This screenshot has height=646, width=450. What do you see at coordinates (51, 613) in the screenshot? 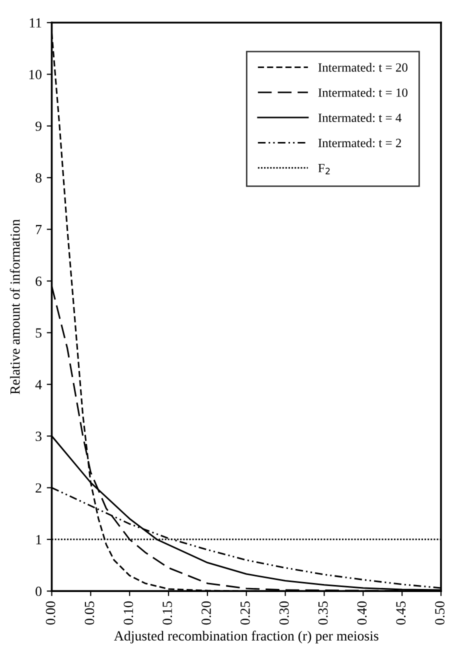
I see `x-tick-label: 0.00` at bounding box center [51, 613].